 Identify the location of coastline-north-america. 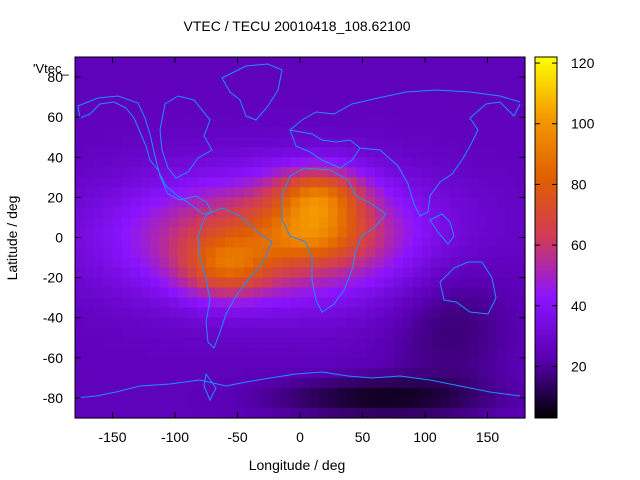
(145, 155).